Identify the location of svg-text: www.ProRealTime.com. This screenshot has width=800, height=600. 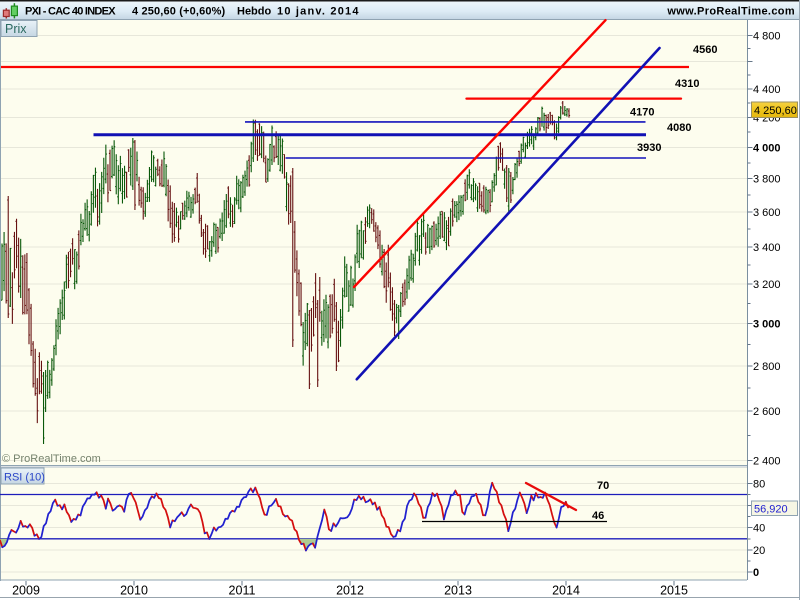
(730, 12).